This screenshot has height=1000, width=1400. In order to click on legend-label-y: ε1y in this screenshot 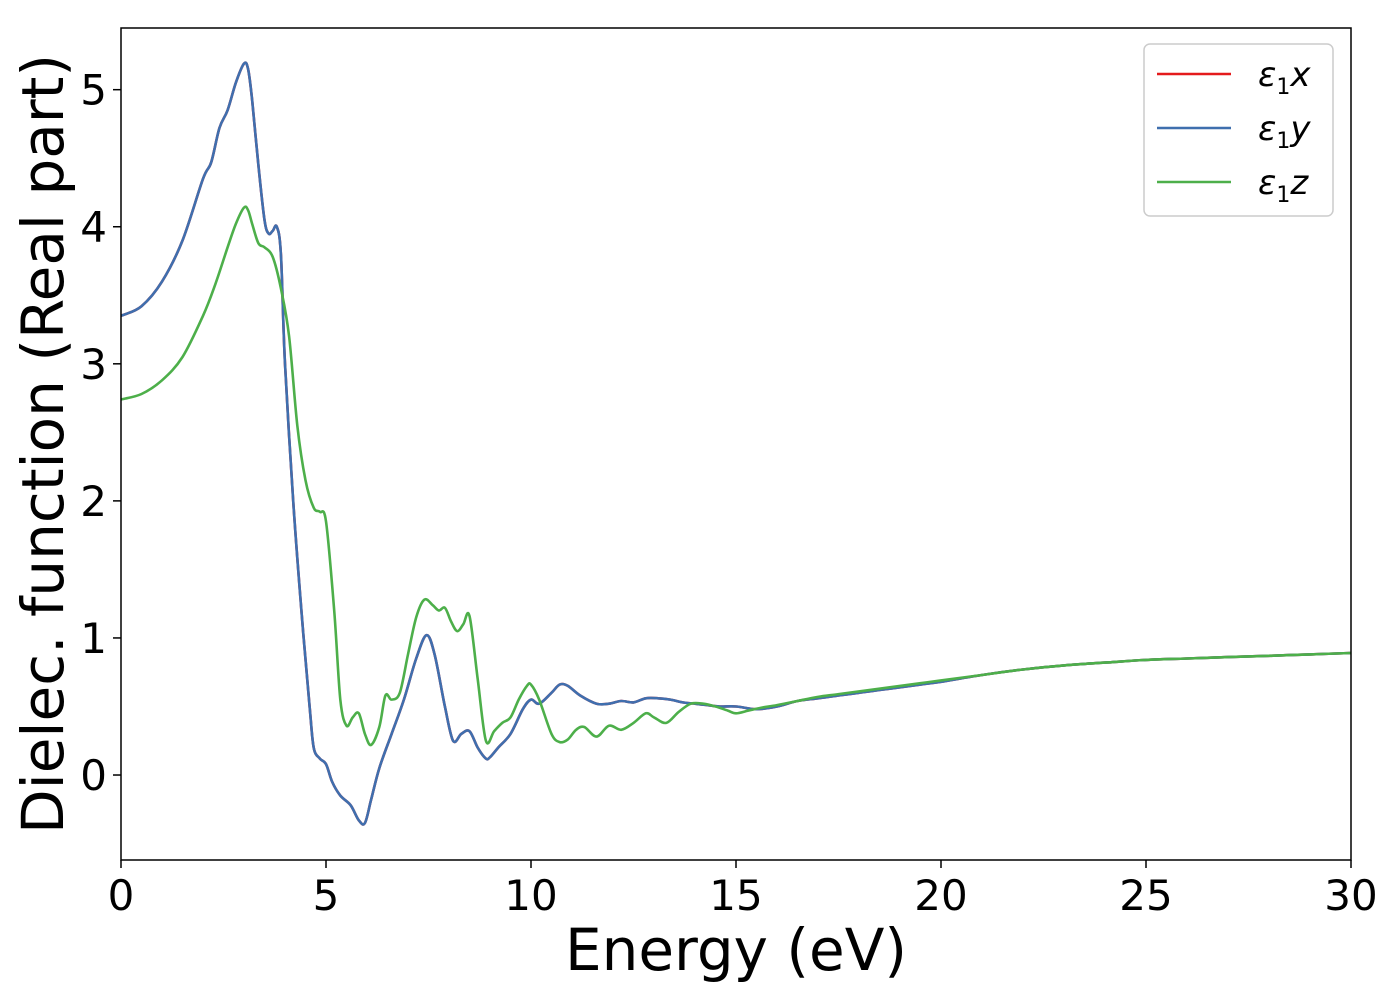, I will do `click(1284, 131)`.